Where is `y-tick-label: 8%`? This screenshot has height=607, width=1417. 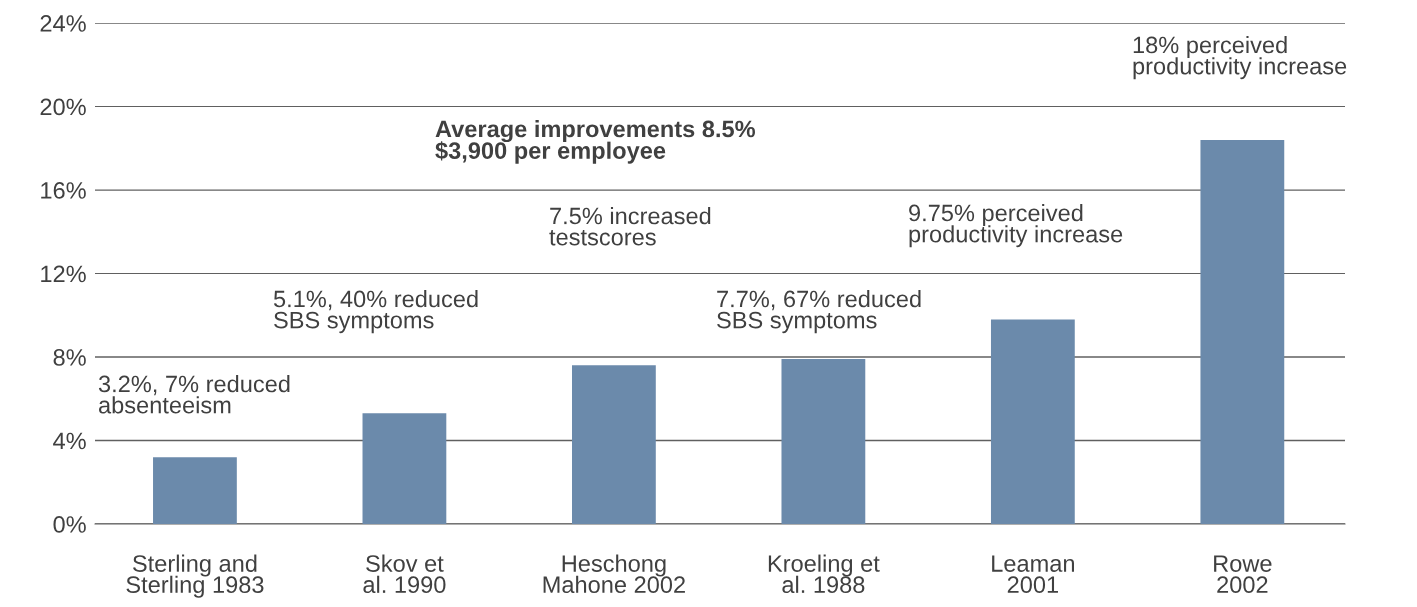
y-tick-label: 8% is located at coordinates (69, 357).